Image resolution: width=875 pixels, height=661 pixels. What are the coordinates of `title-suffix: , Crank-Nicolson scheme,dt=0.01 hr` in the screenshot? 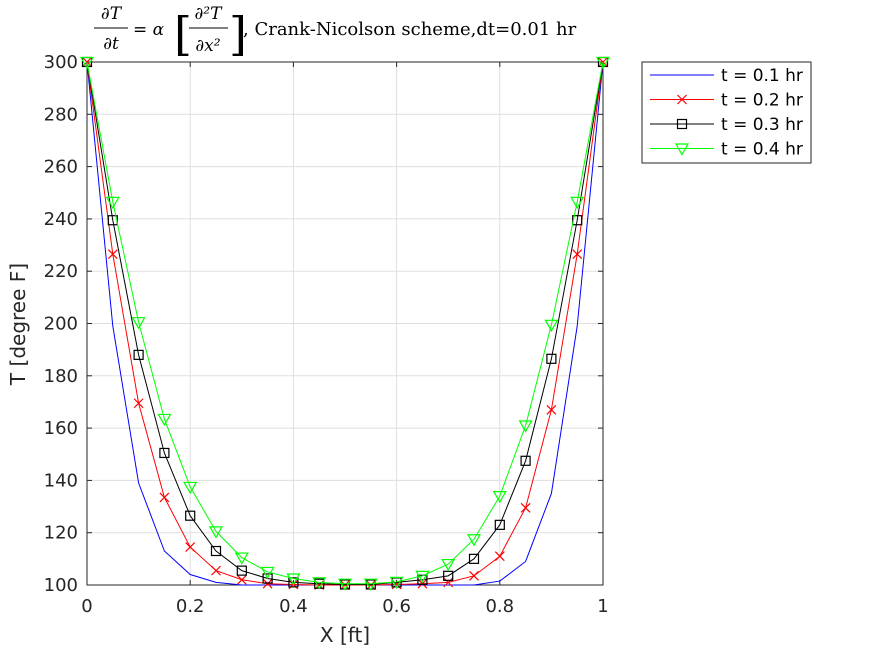 It's located at (410, 29).